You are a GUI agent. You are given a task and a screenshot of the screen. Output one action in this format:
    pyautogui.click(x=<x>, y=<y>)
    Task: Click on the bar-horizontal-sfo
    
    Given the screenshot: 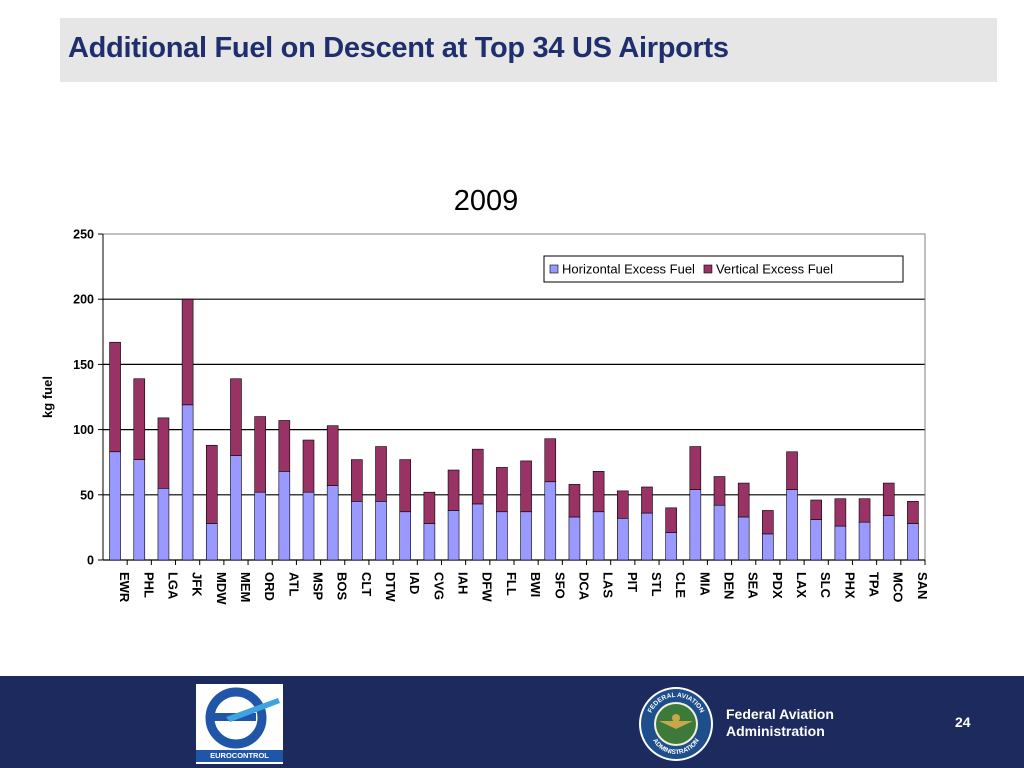 What is the action you would take?
    pyautogui.click(x=550, y=521)
    